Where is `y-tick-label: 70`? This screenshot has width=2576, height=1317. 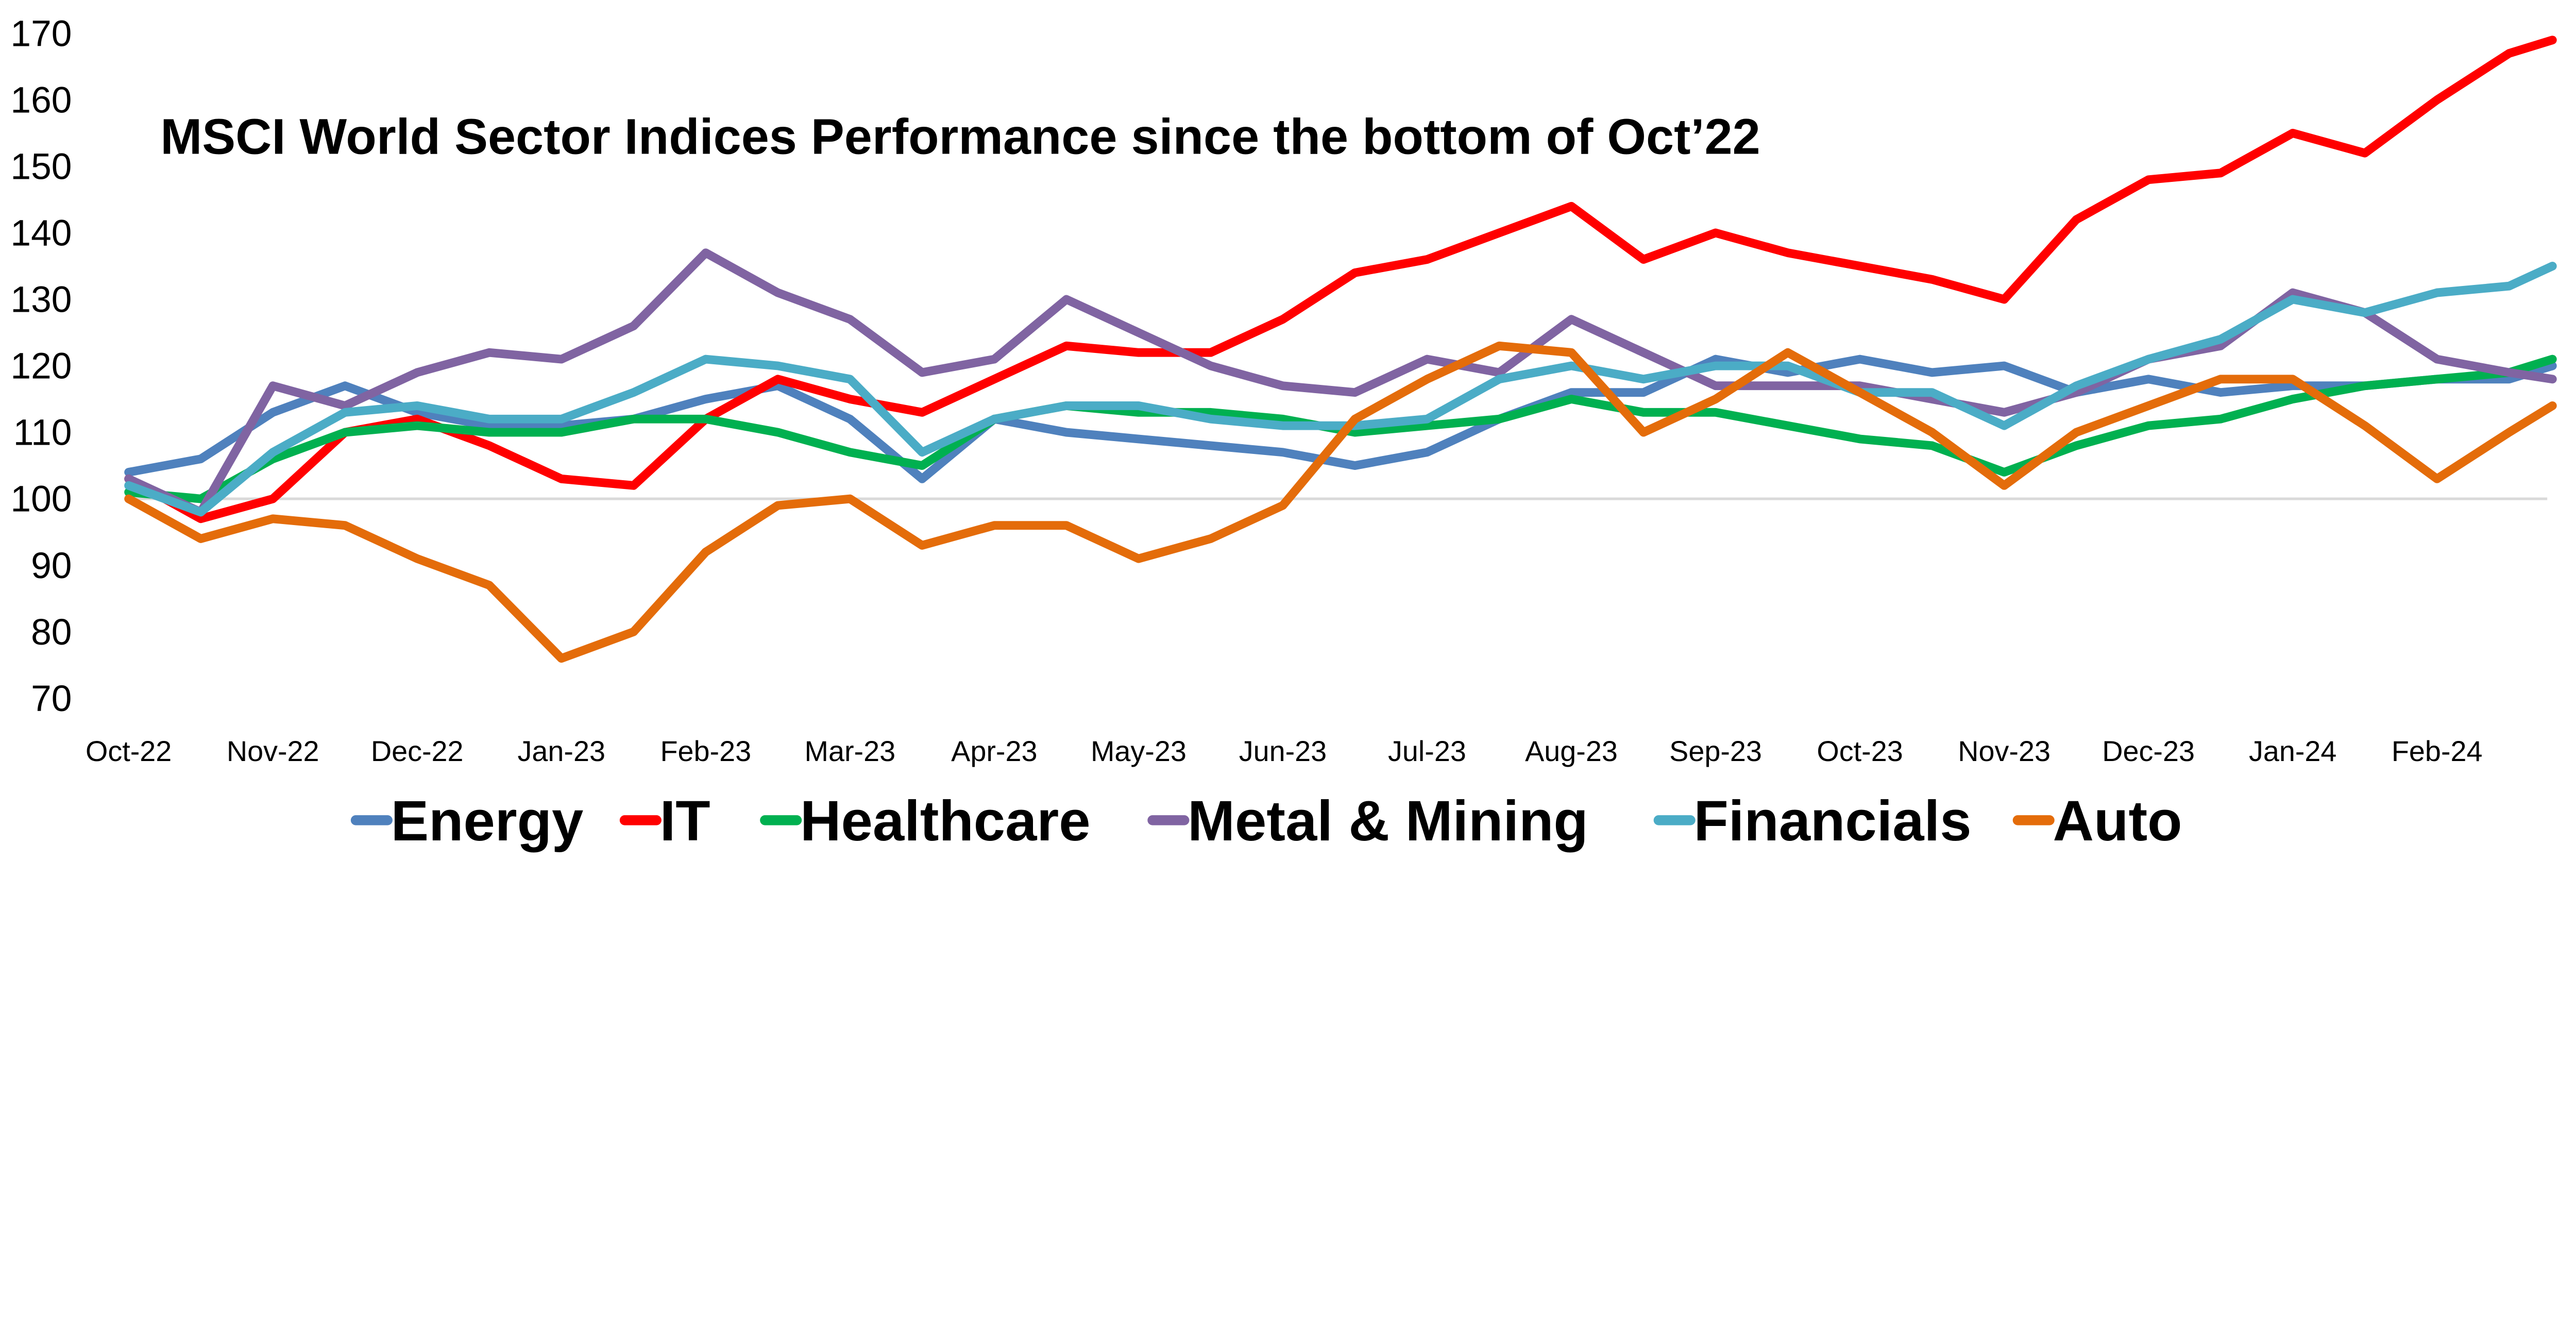 y-tick-label: 70 is located at coordinates (51, 699).